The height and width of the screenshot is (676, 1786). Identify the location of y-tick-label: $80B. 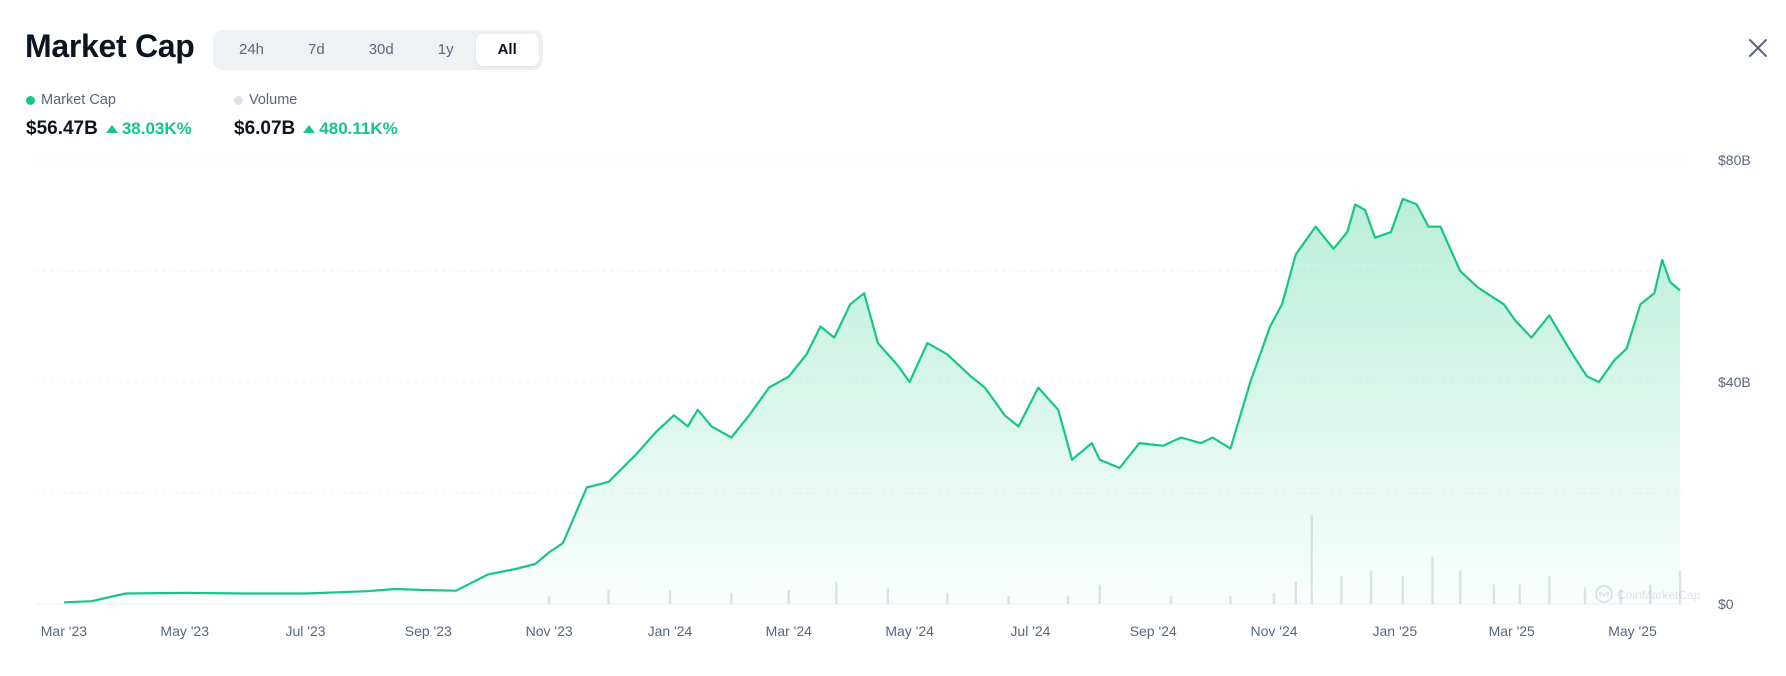
(1734, 160).